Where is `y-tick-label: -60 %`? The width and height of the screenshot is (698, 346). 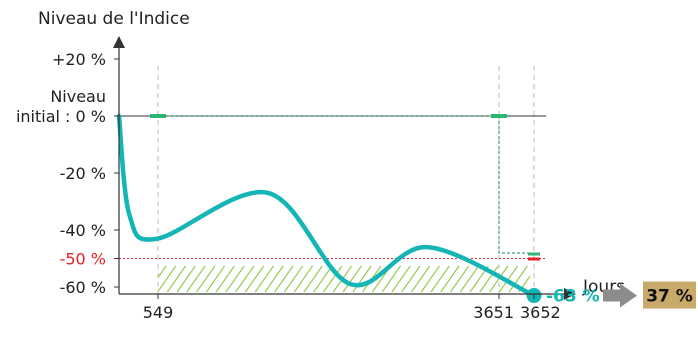
y-tick-label: -60 % is located at coordinates (83, 287).